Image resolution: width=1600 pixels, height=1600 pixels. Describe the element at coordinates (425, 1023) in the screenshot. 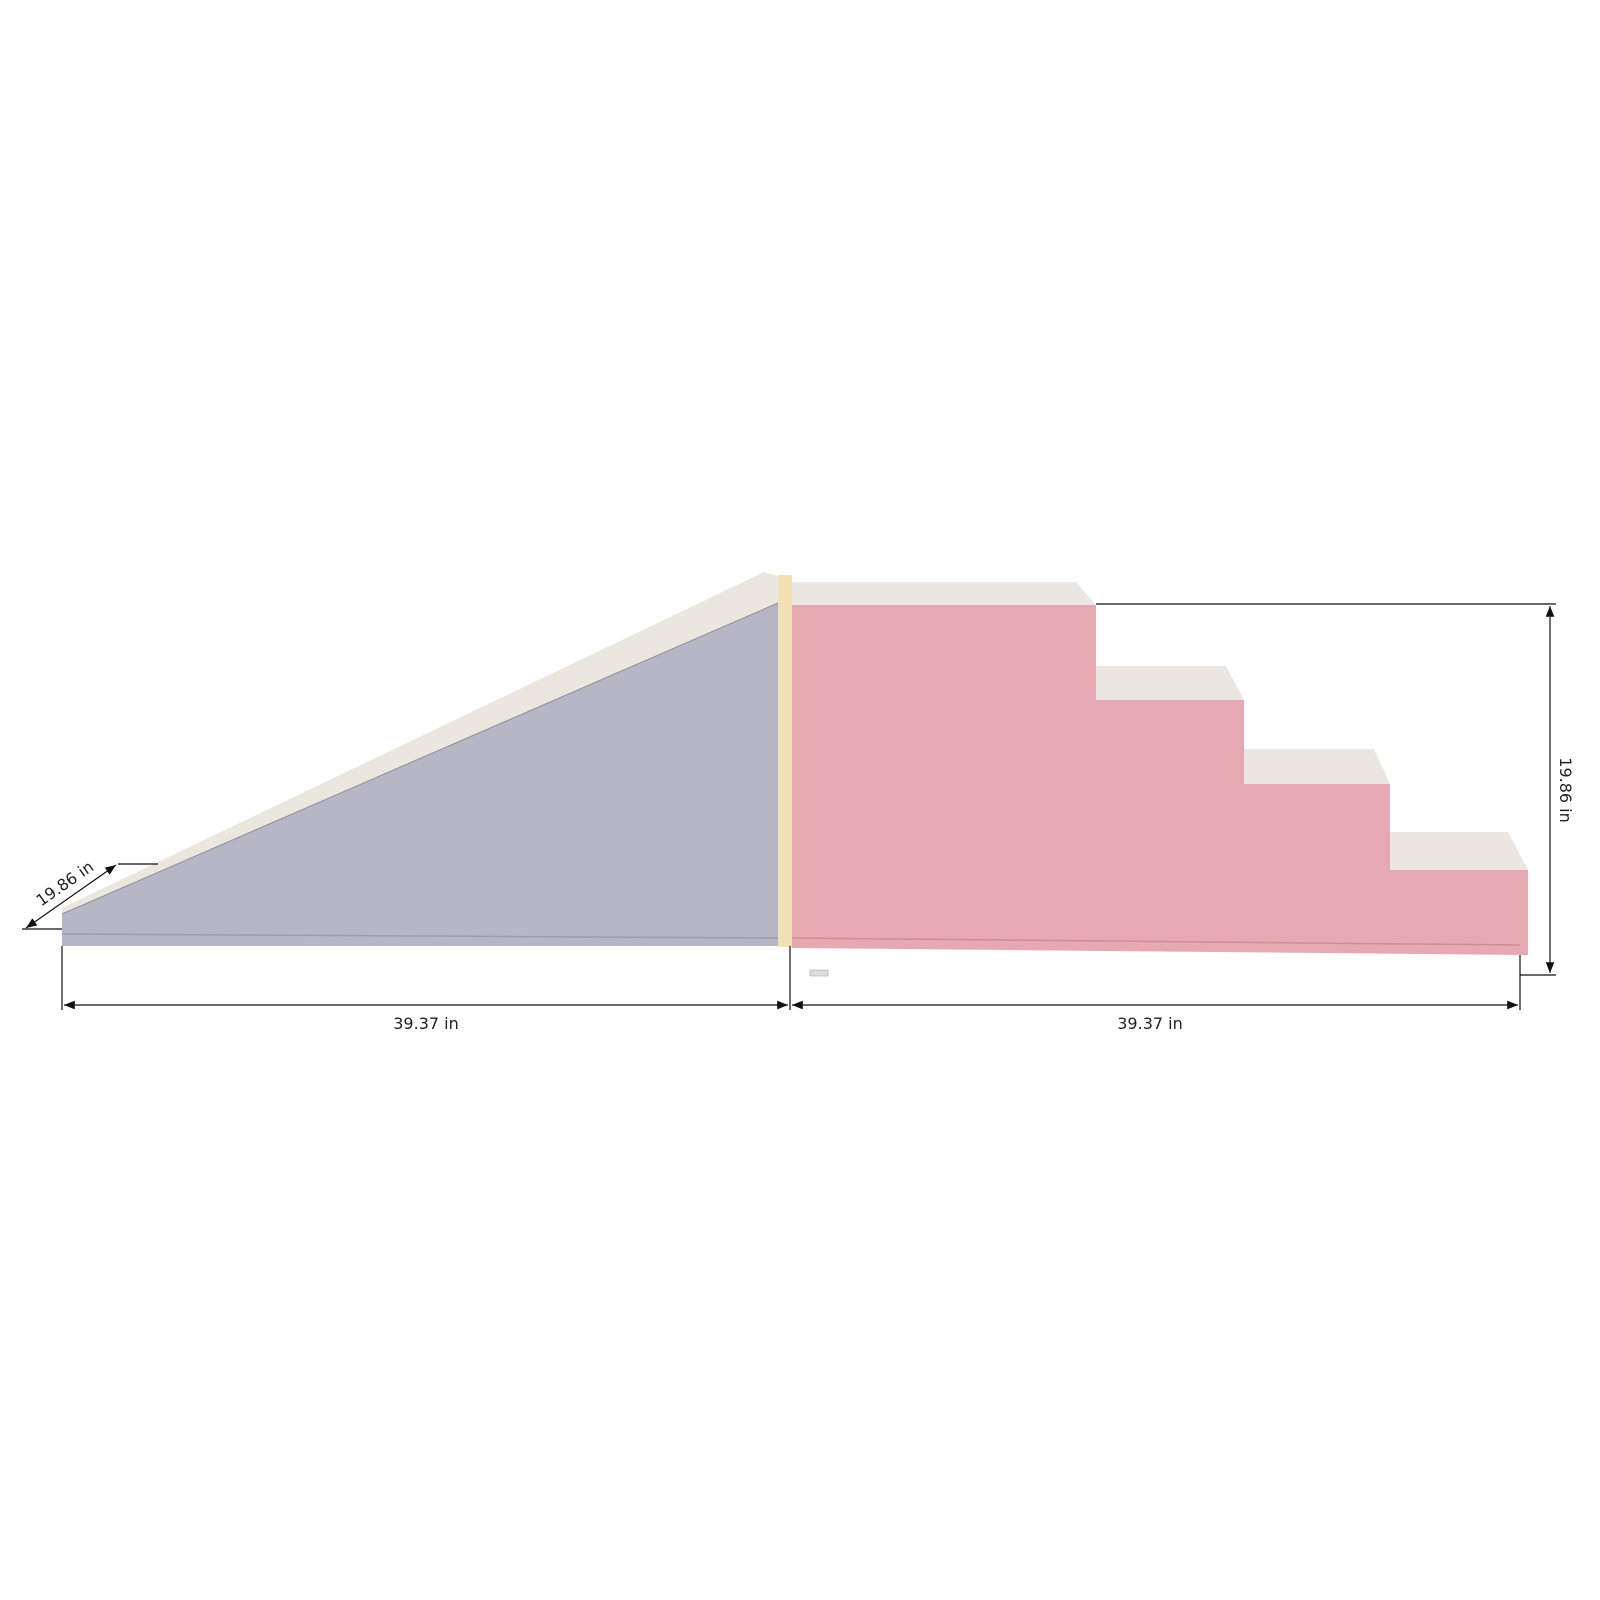

I see `ramp-length-label: 39.37 in` at that location.